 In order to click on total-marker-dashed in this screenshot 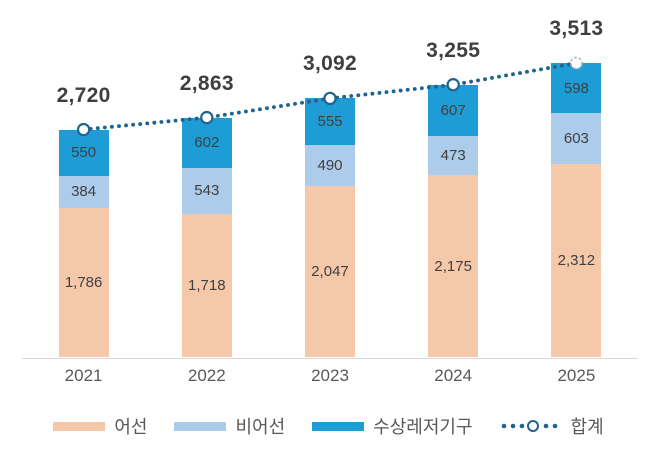, I will do `click(576, 63)`.